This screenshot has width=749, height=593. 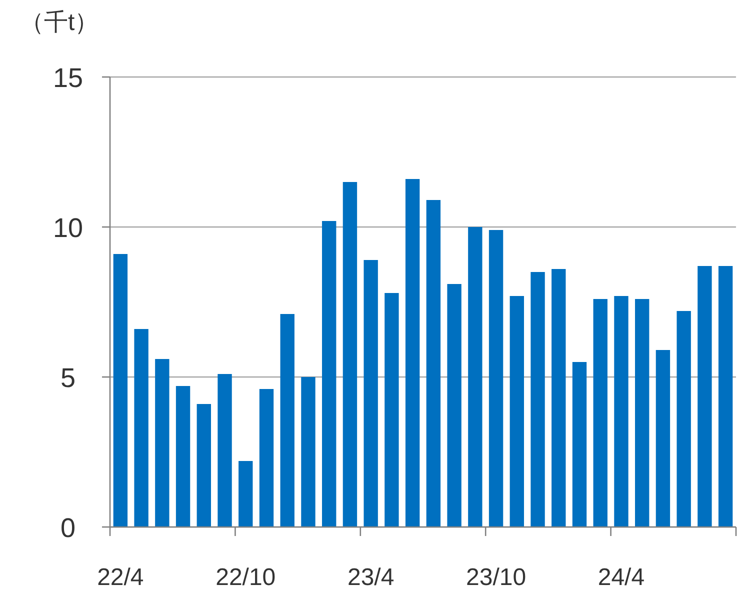 I want to click on x-tick-label: 24/4, so click(x=621, y=577).